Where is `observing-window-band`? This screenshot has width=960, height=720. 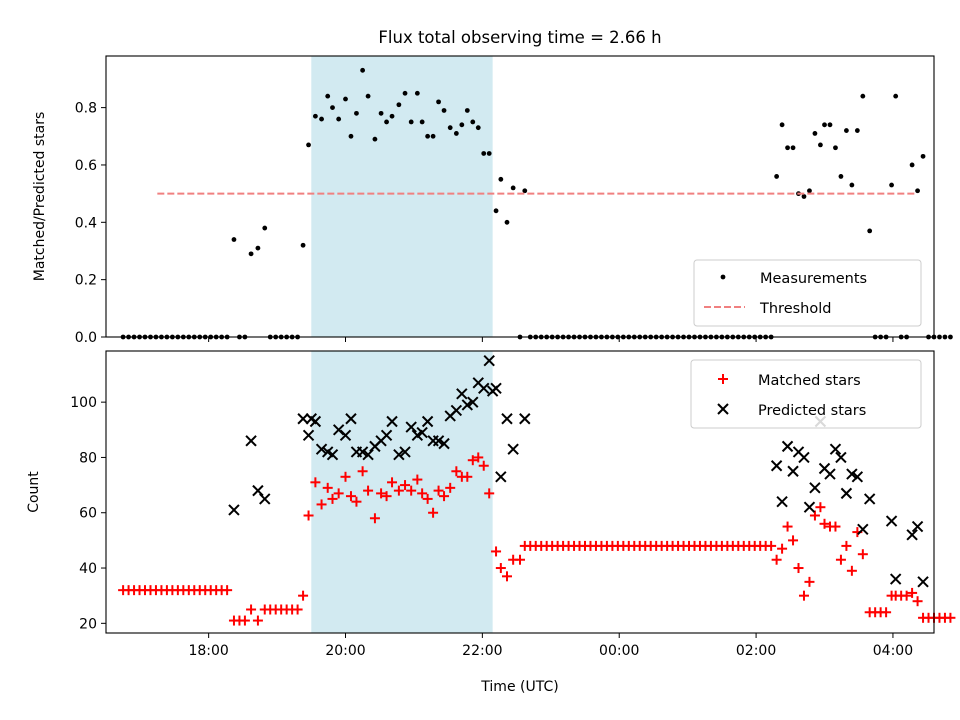 observing-window-band is located at coordinates (402, 196).